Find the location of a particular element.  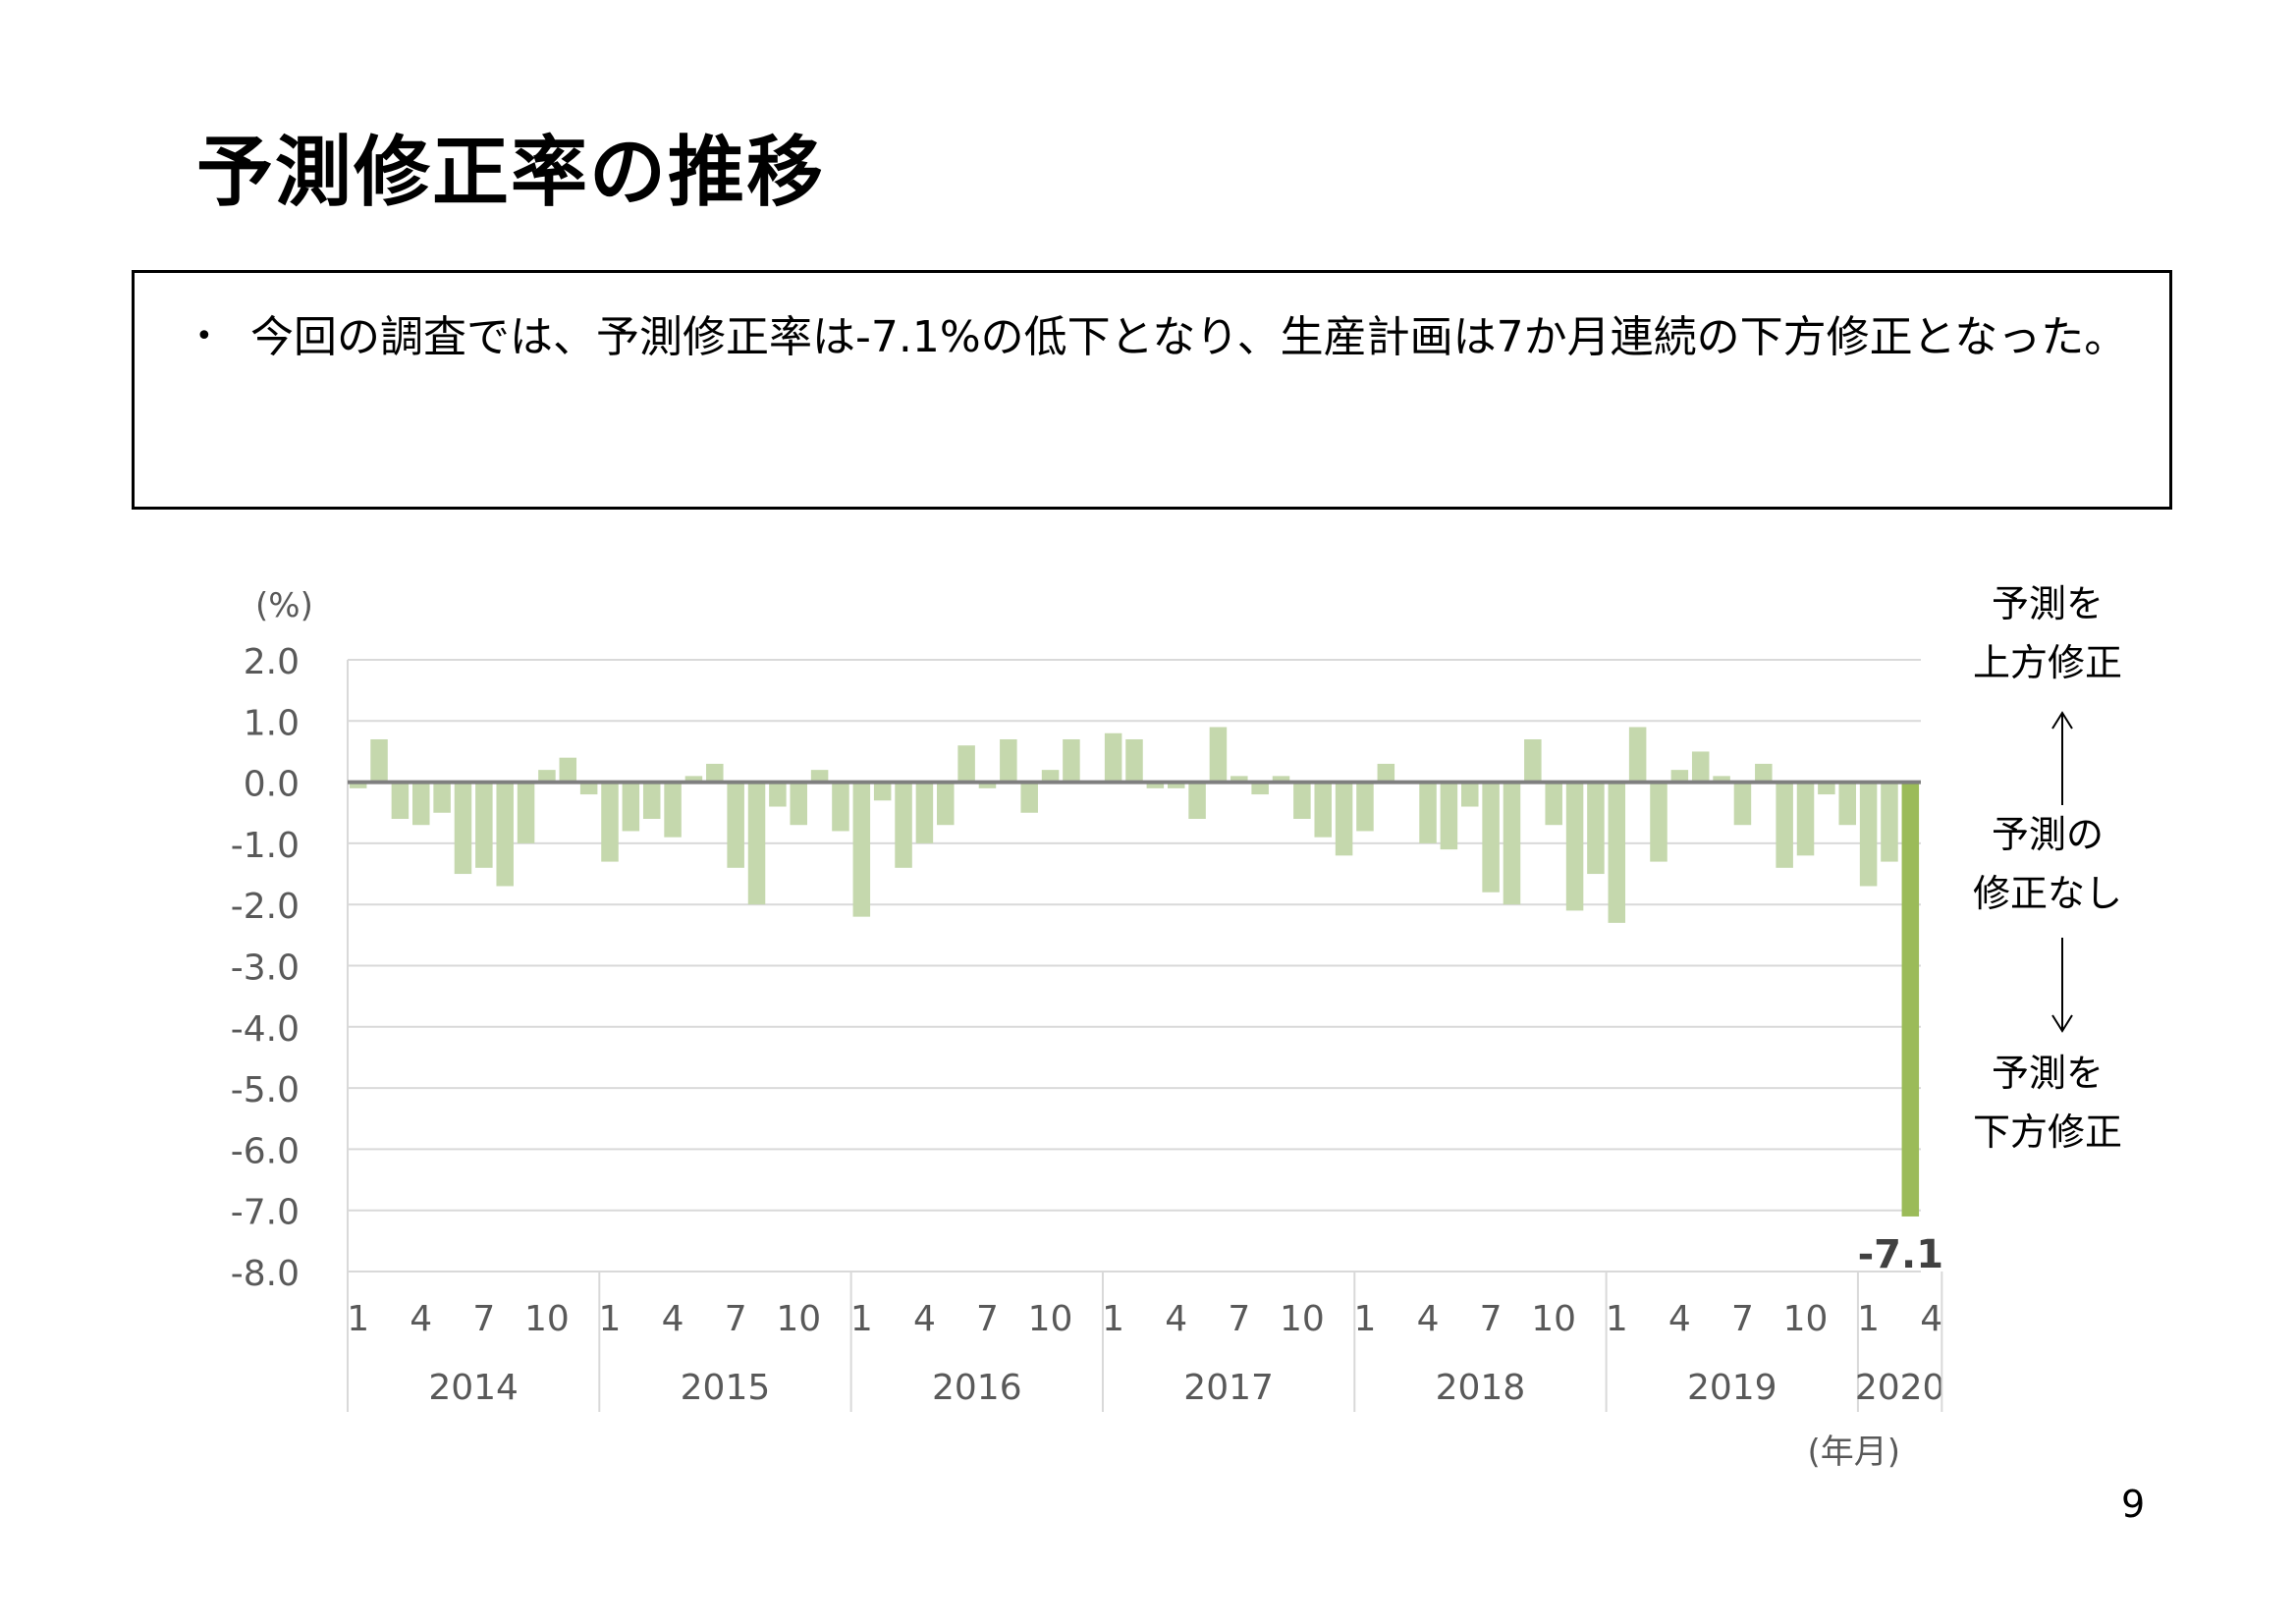

x-year-label: 2016 is located at coordinates (977, 1388).